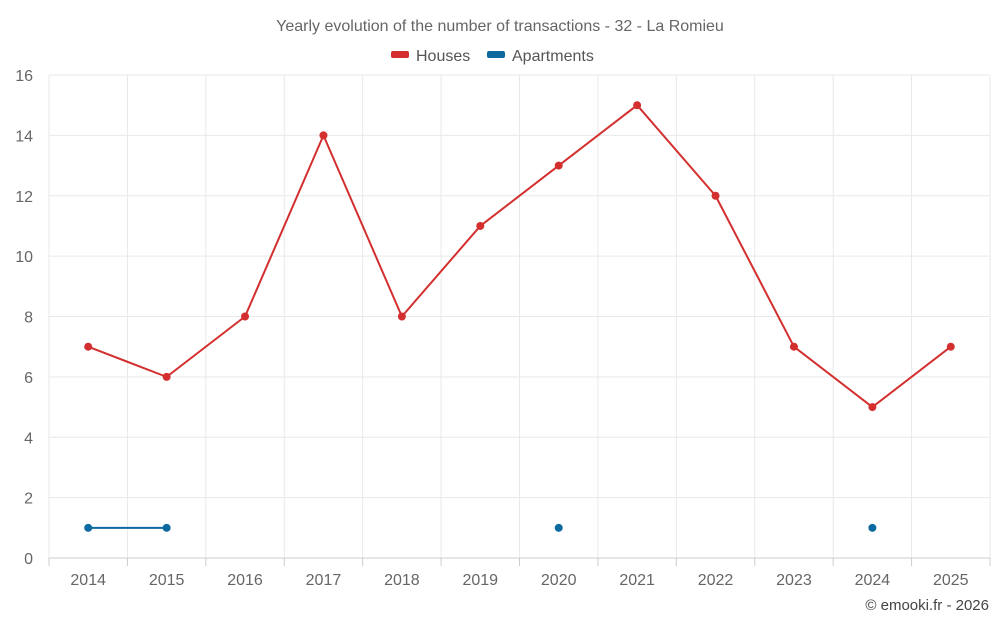 The image size is (1000, 630). What do you see at coordinates (400, 54) in the screenshot?
I see `legend-swatch-houses` at bounding box center [400, 54].